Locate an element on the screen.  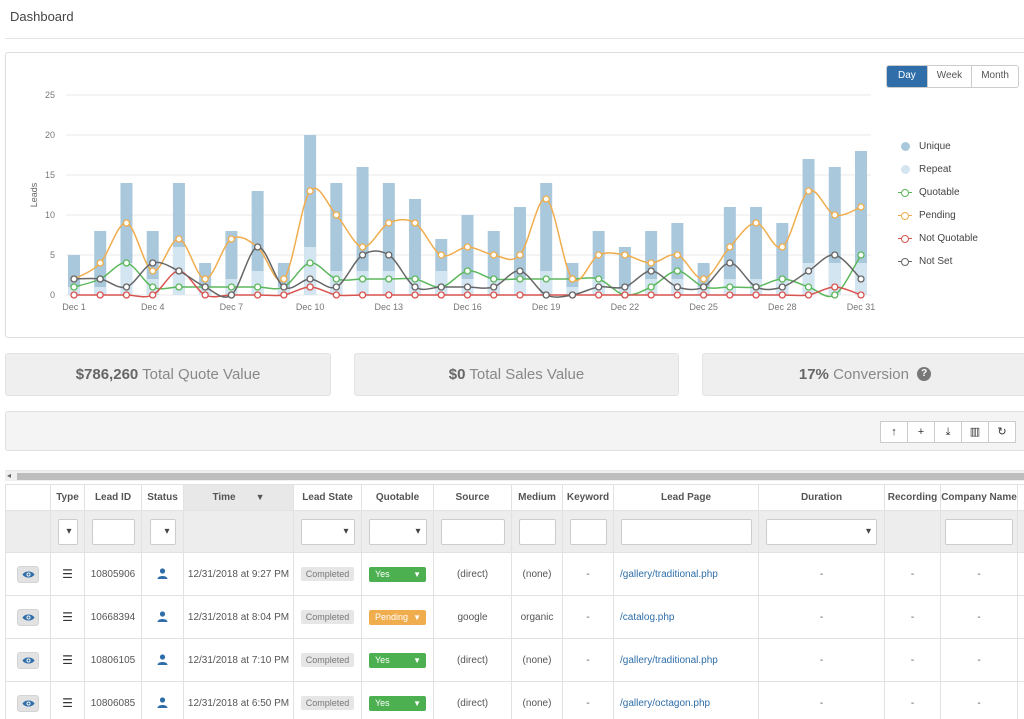
col-header-duration: Duration is located at coordinates (821, 497).